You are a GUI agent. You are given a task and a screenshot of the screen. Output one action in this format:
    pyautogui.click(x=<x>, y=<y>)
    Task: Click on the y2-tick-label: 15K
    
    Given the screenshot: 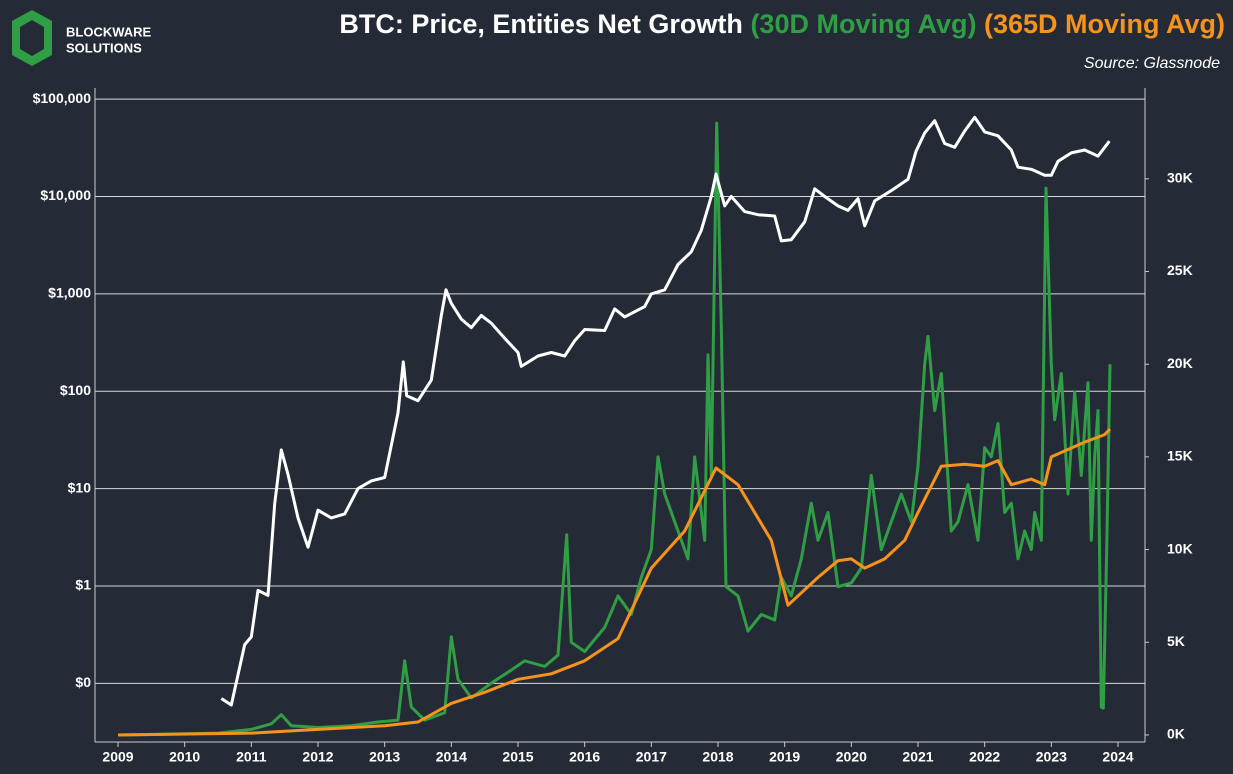 What is the action you would take?
    pyautogui.click(x=1180, y=456)
    